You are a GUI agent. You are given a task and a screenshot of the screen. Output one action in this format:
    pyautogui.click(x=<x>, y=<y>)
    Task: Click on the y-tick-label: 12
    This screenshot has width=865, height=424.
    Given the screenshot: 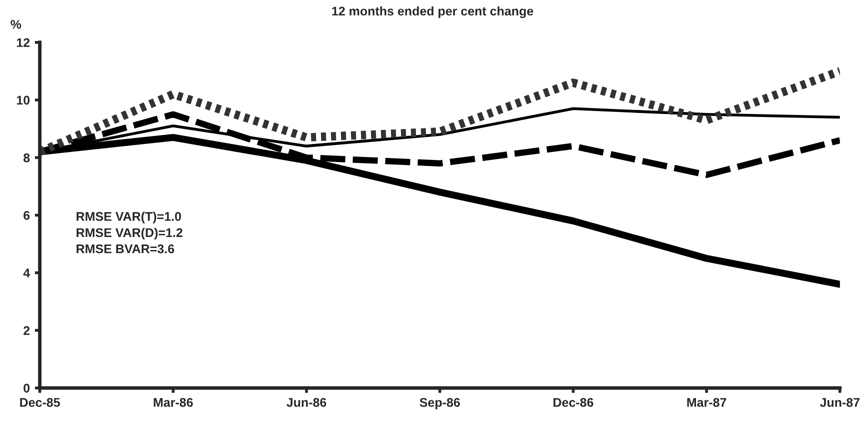 What is the action you would take?
    pyautogui.click(x=23, y=42)
    